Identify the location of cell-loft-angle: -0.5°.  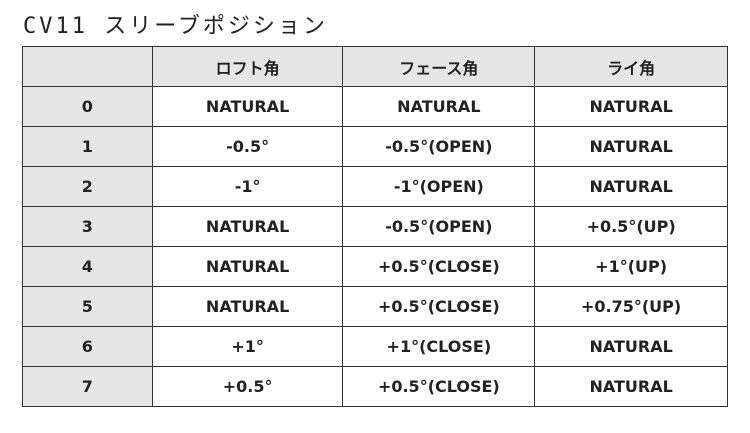
(247, 146).